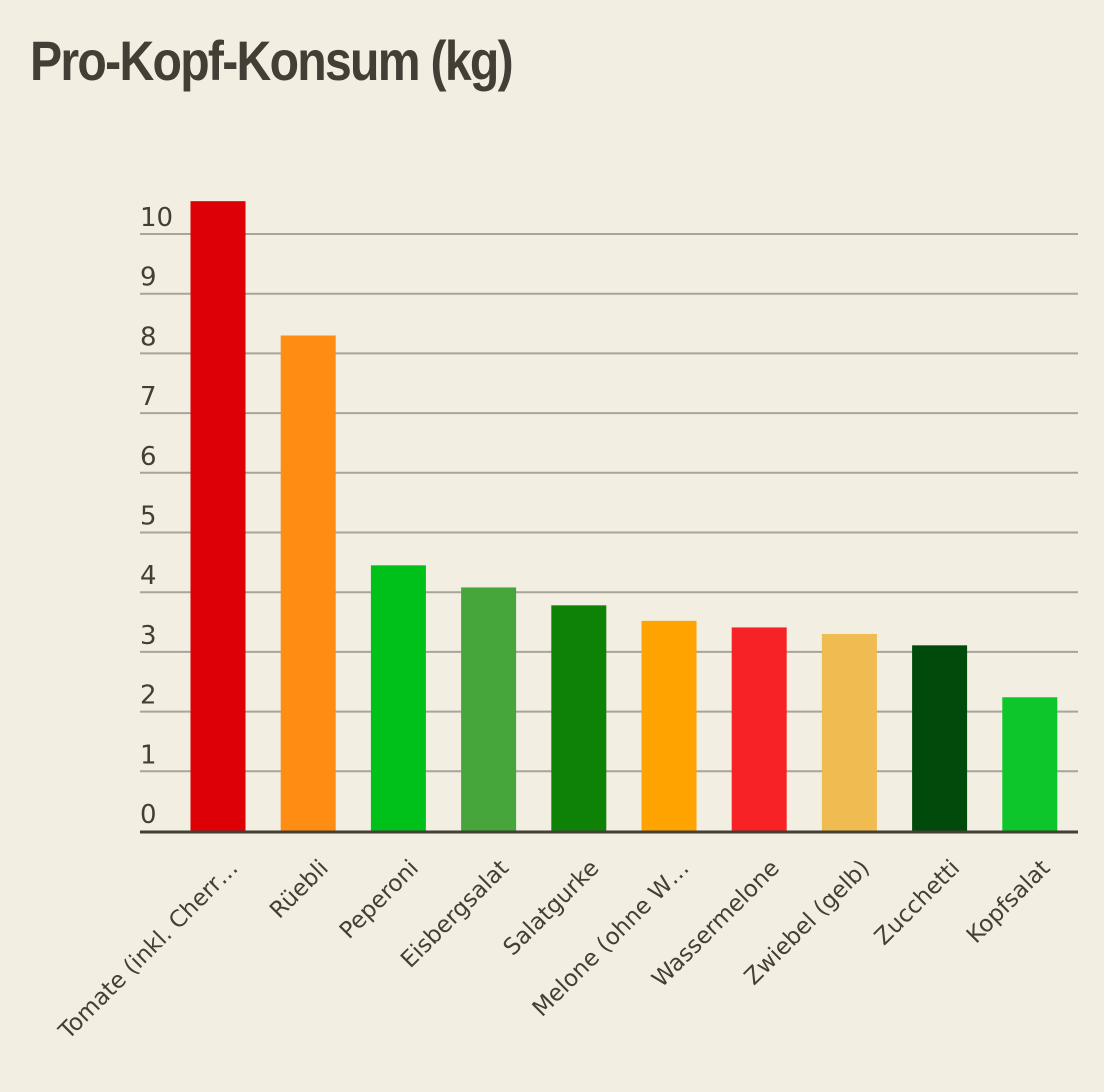 This screenshot has width=1104, height=1092. What do you see at coordinates (917, 902) in the screenshot?
I see `x-category-label: Zucchetti` at bounding box center [917, 902].